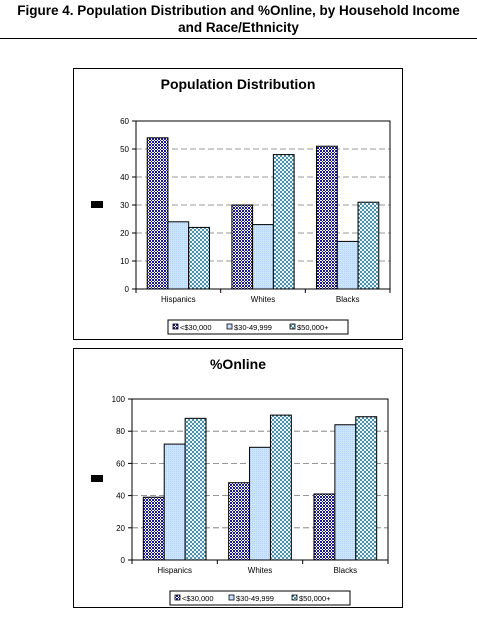 The image size is (477, 618). Describe the element at coordinates (124, 205) in the screenshot. I see `y-tick-label: 30` at that location.